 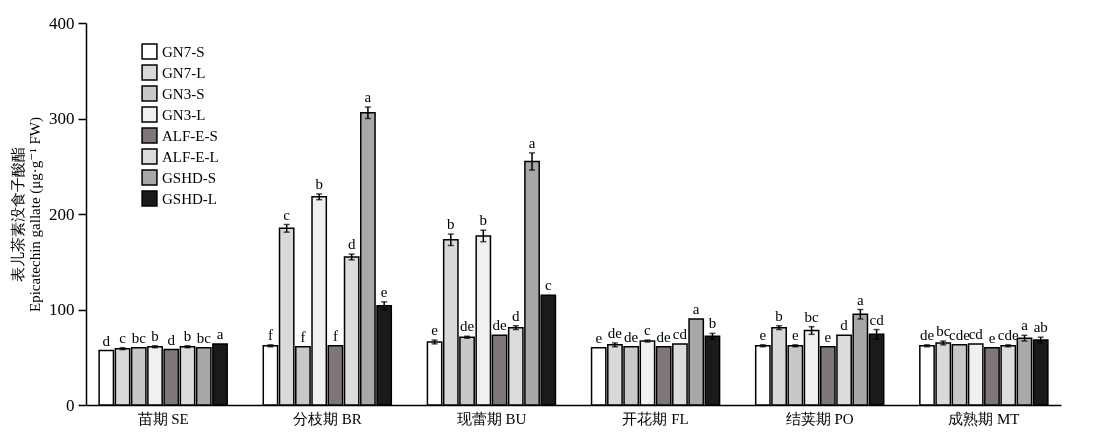 I want to click on x-tick-label: 分枝期 BR, so click(x=327, y=418).